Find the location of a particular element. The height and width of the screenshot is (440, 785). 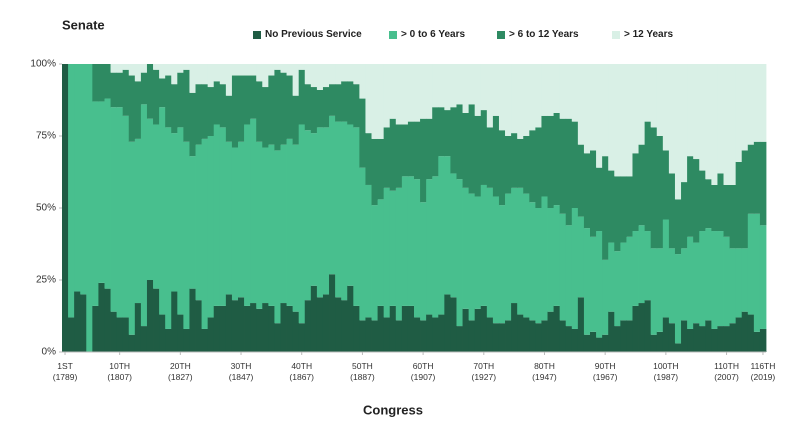

legend-item: No Previous Service is located at coordinates (307, 34).